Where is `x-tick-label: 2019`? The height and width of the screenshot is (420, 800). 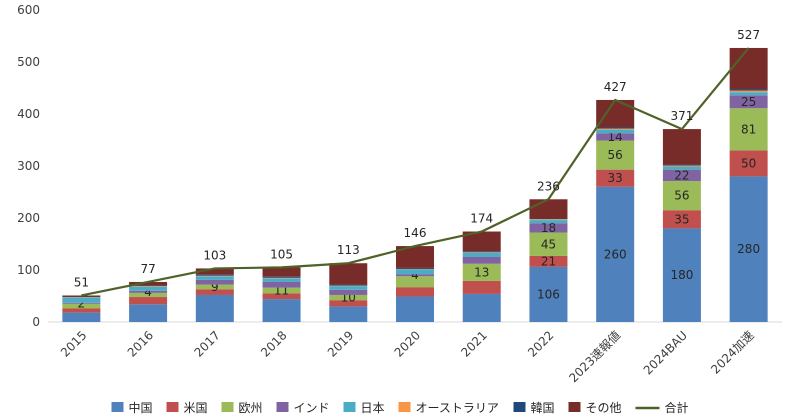 x-tick-label: 2019 is located at coordinates (340, 343).